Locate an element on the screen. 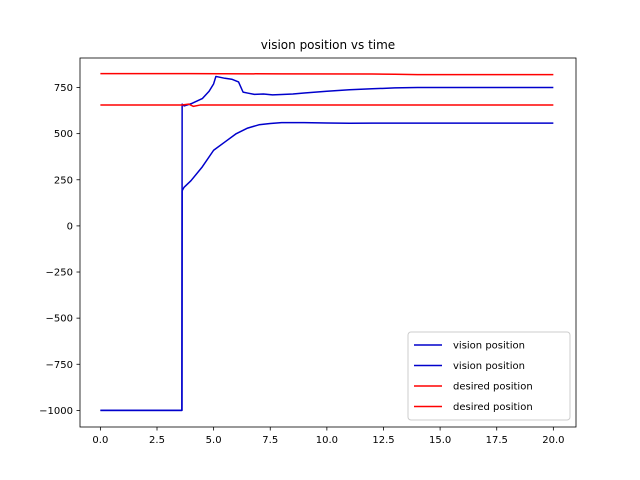  x-tick-label: 0.0 is located at coordinates (100, 440).